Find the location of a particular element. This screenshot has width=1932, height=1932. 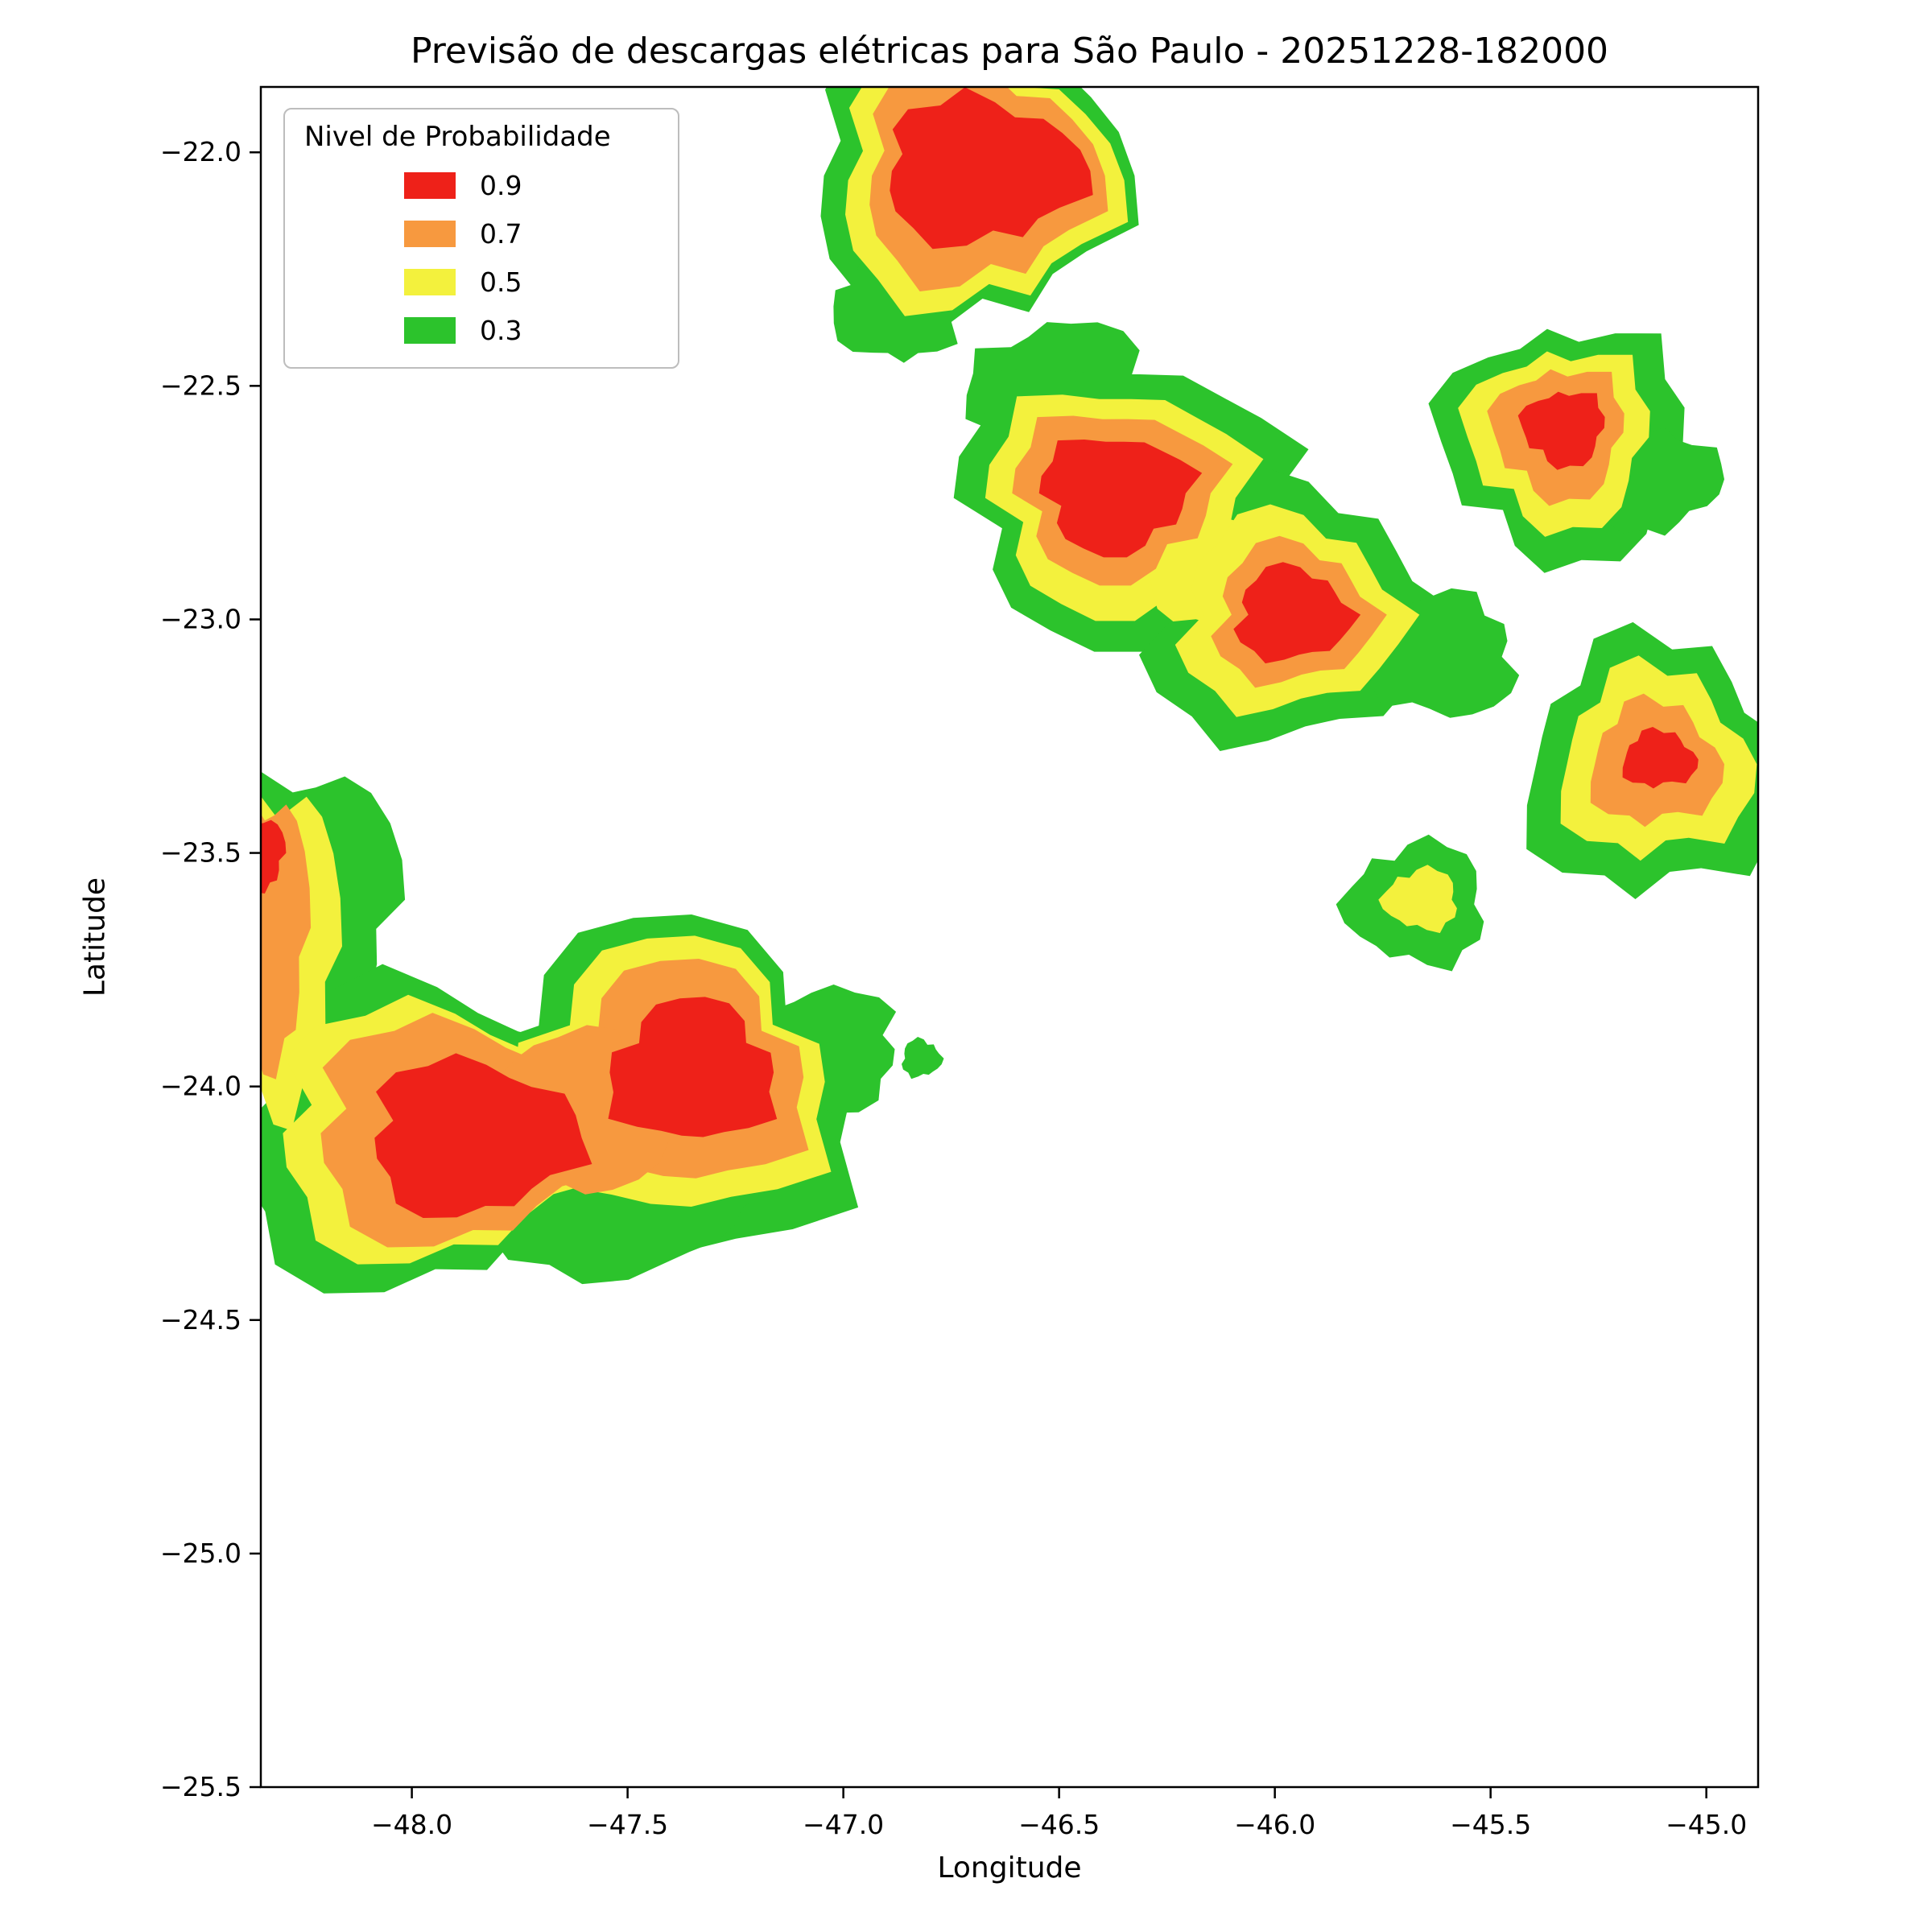

legend-entry-label: 0.3 is located at coordinates (501, 330).